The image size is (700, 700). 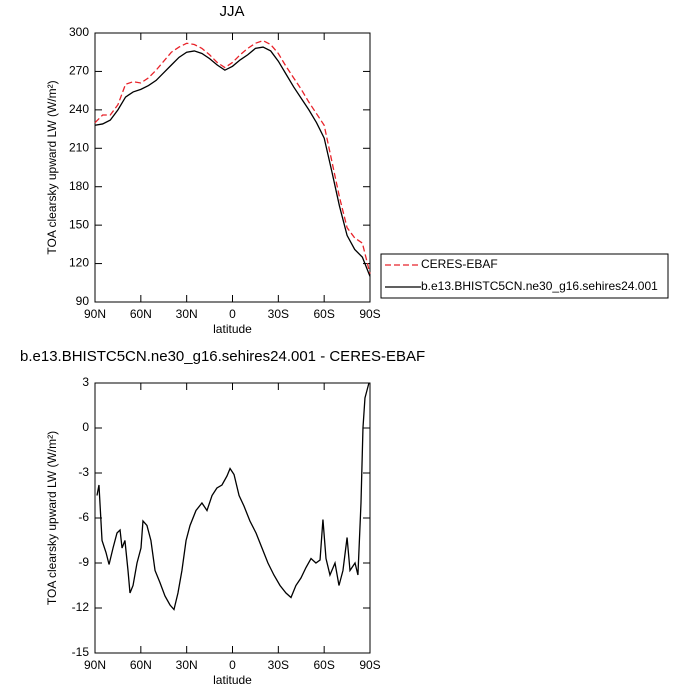 What do you see at coordinates (79, 263) in the screenshot?
I see `y-tick-label: 120` at bounding box center [79, 263].